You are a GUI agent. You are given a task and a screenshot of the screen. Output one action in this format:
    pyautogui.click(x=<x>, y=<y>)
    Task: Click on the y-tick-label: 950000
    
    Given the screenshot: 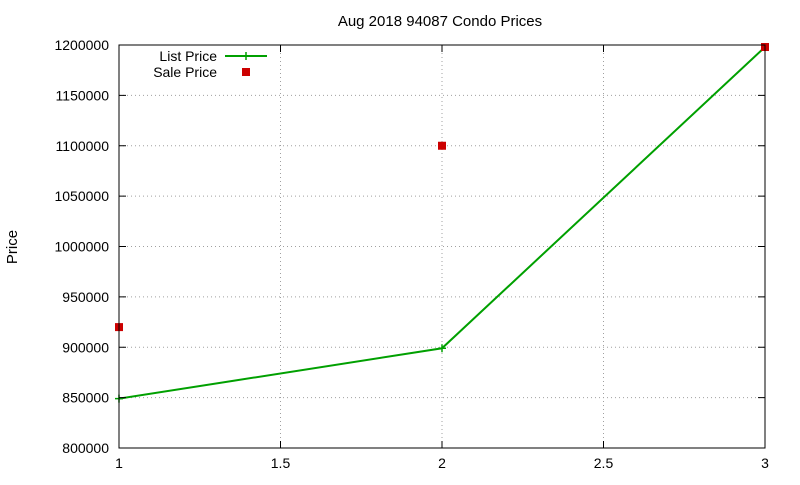 What is the action you would take?
    pyautogui.click(x=85, y=297)
    